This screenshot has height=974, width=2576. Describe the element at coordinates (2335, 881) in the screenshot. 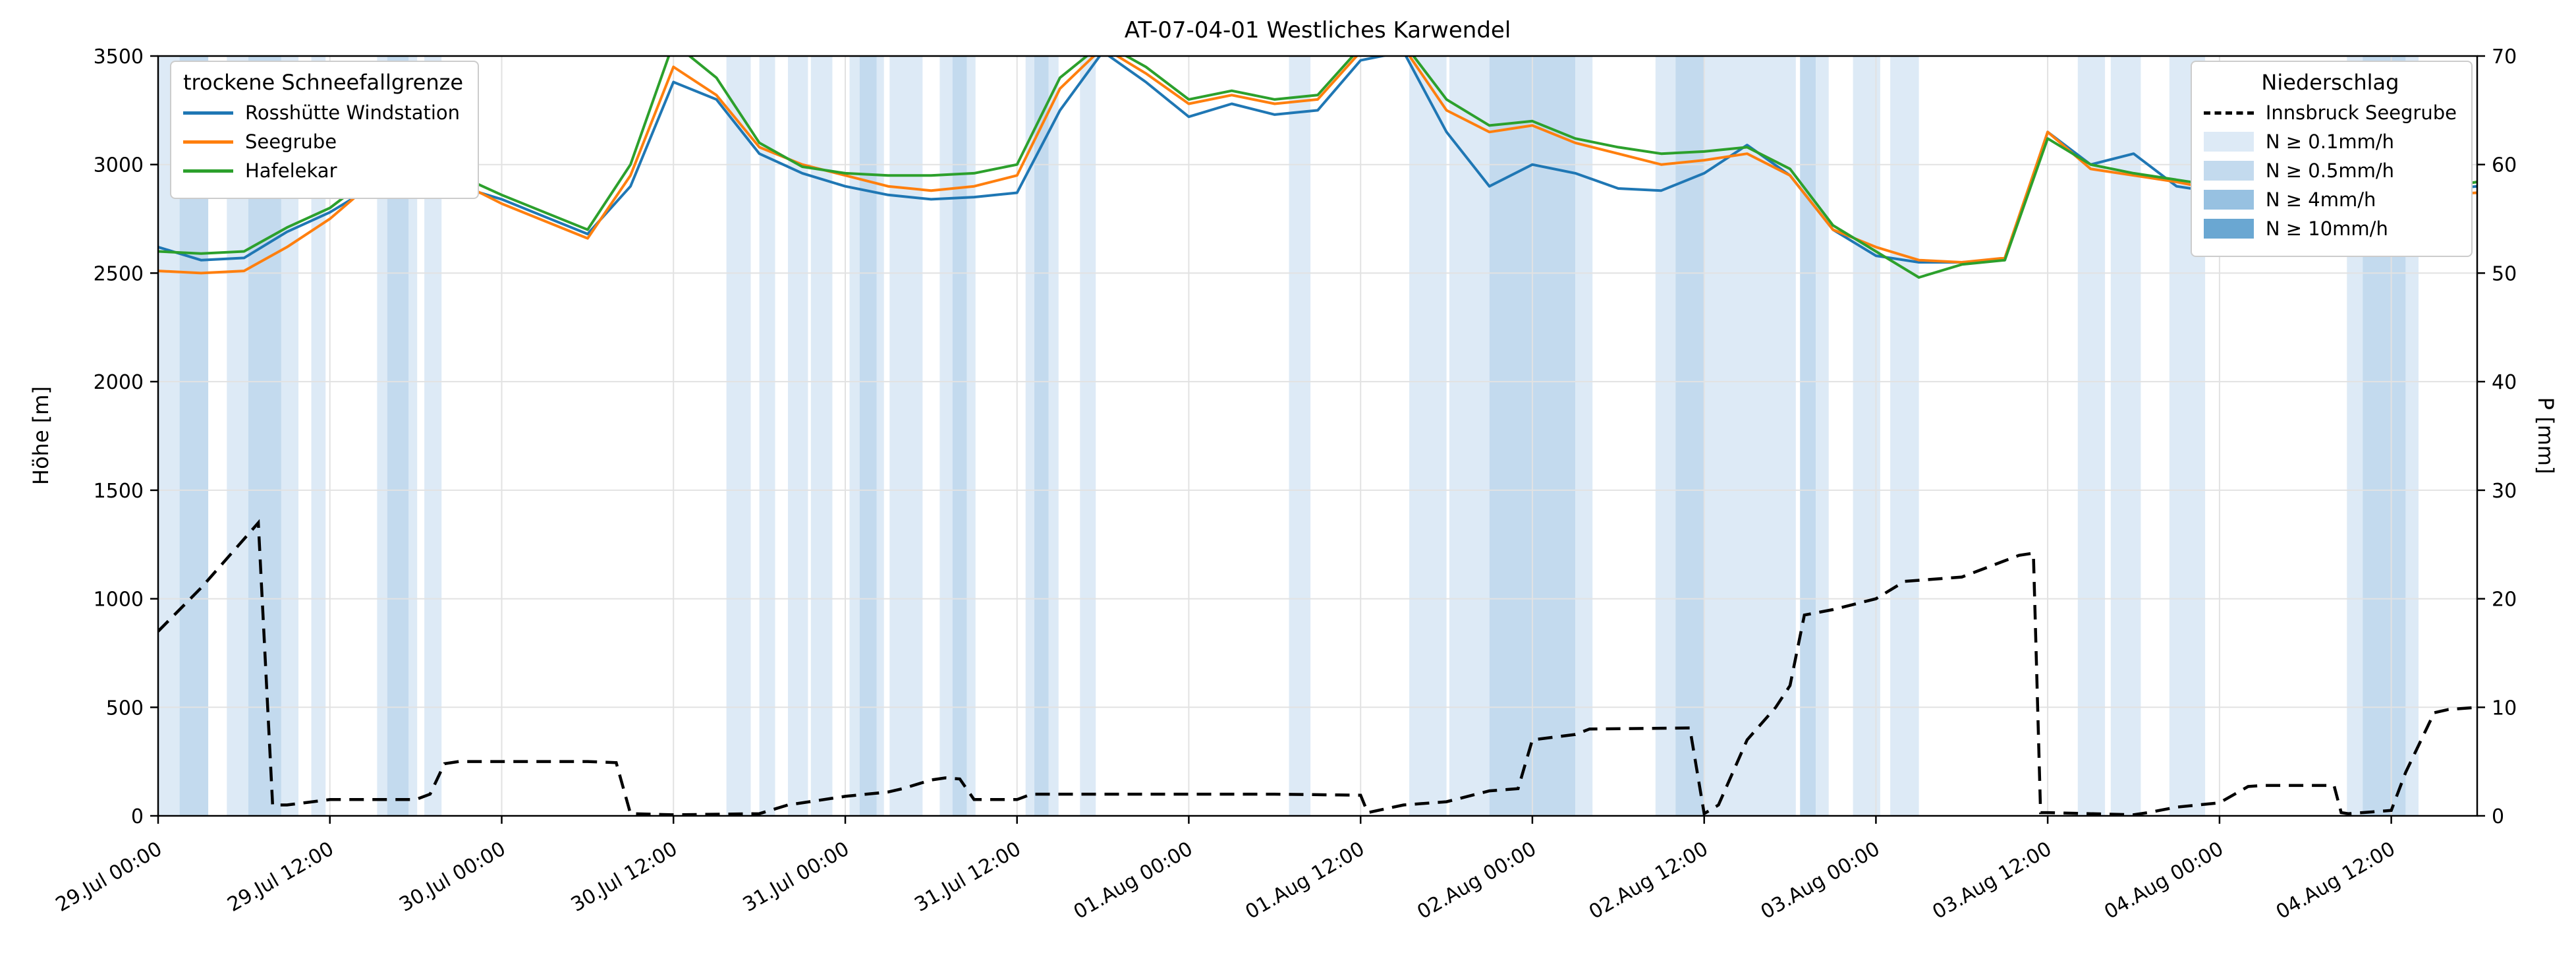

I see `svg-text: 04.Aug 12:00` at that location.